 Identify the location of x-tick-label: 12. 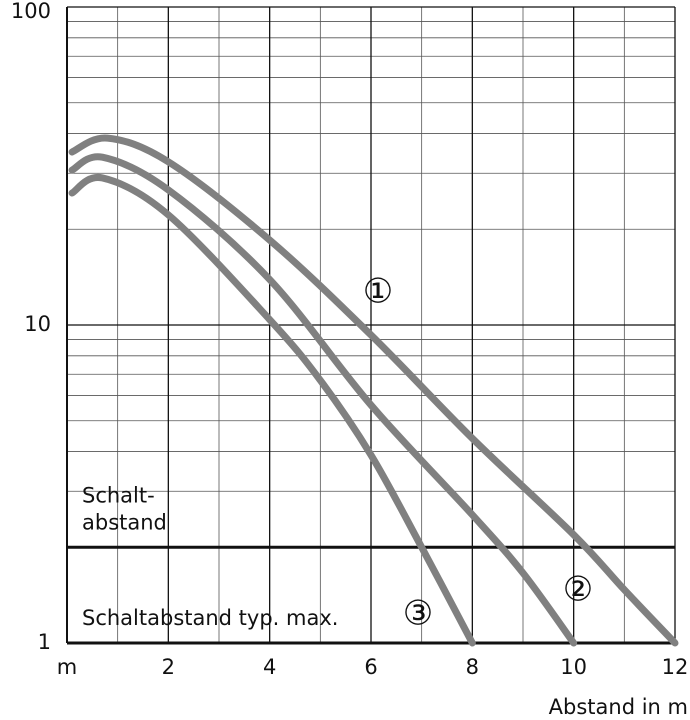
(675, 667).